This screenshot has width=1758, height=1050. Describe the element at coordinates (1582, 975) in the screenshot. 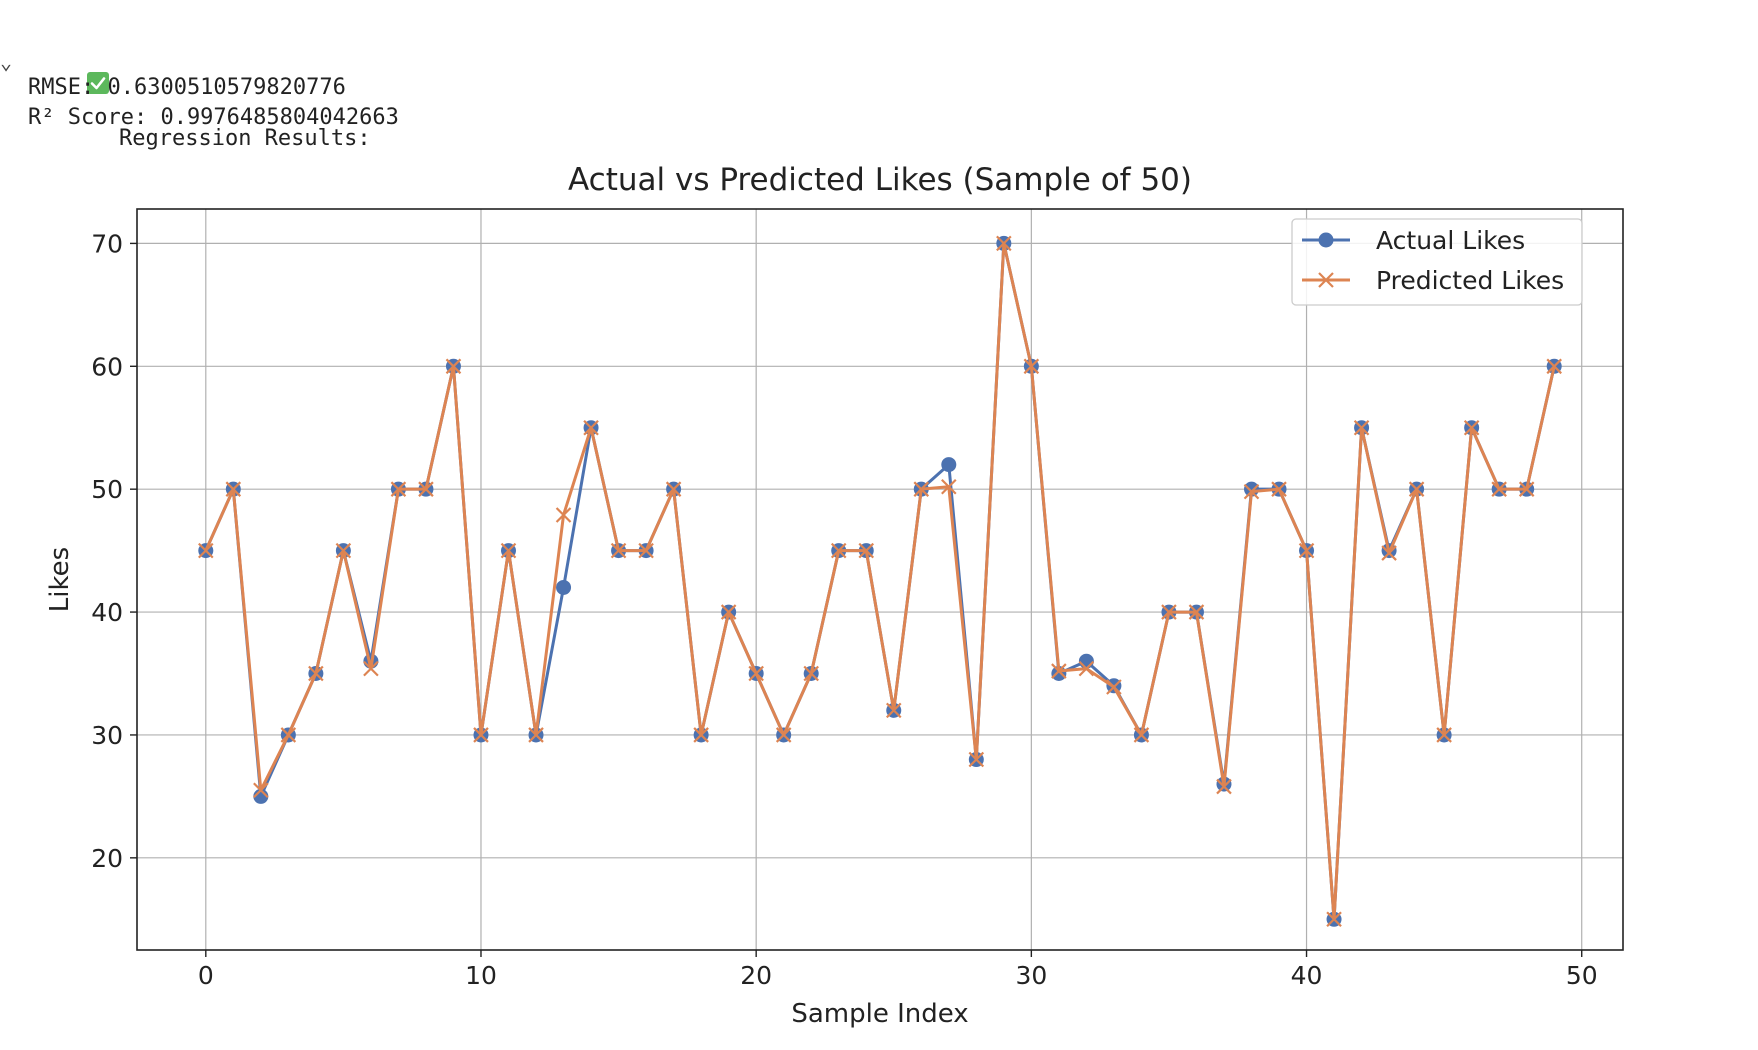

I see `x-tick-label: 50` at that location.